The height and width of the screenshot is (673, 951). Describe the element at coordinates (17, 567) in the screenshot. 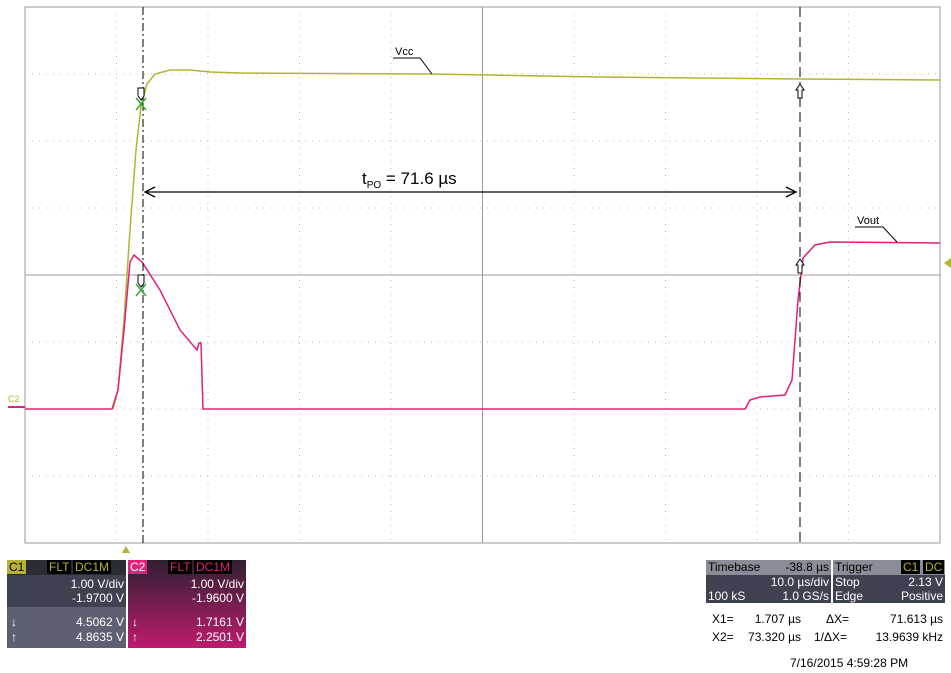

I see `c1-name: C1` at that location.